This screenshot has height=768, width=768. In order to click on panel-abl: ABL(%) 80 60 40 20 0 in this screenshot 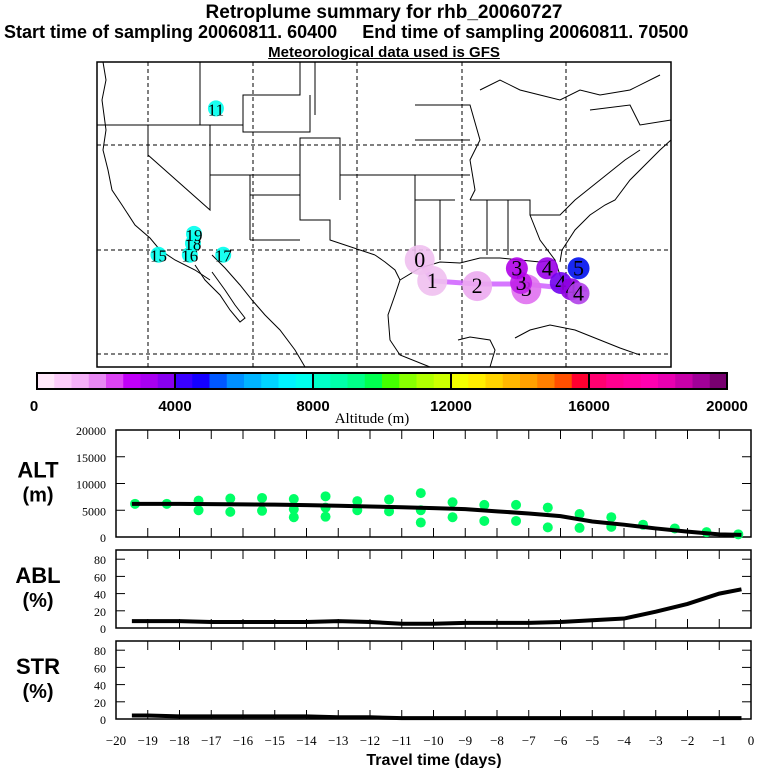, I will do `click(383, 592)`.